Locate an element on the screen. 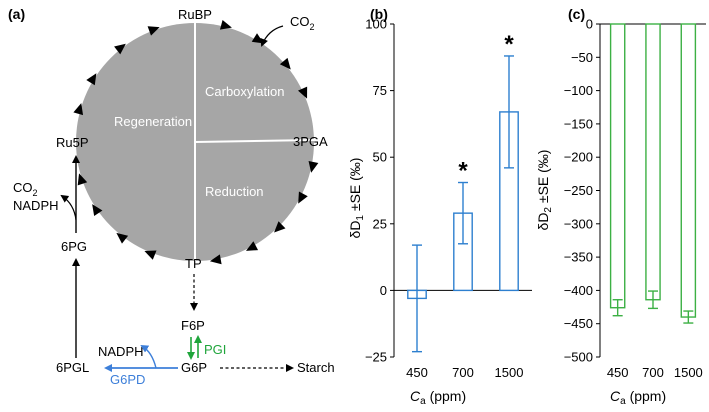 This screenshot has height=412, width=709. y-tick-label: −450 is located at coordinates (578, 323).